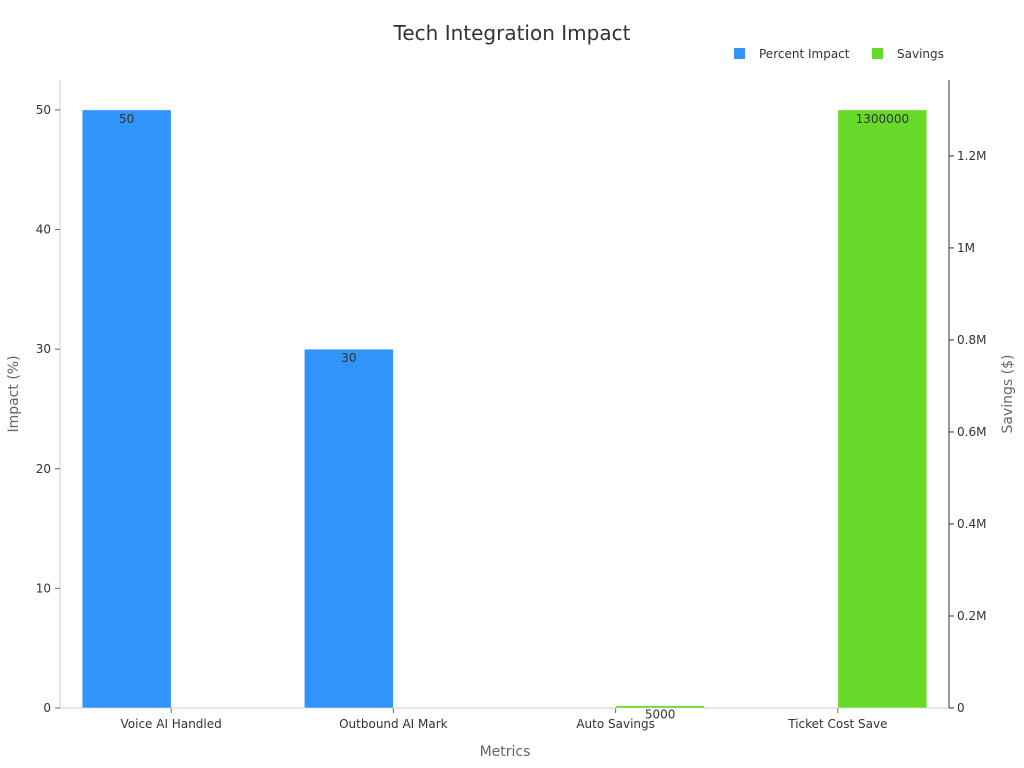 This screenshot has height=768, width=1024. What do you see at coordinates (43, 349) in the screenshot?
I see `left-tick-label: 30` at bounding box center [43, 349].